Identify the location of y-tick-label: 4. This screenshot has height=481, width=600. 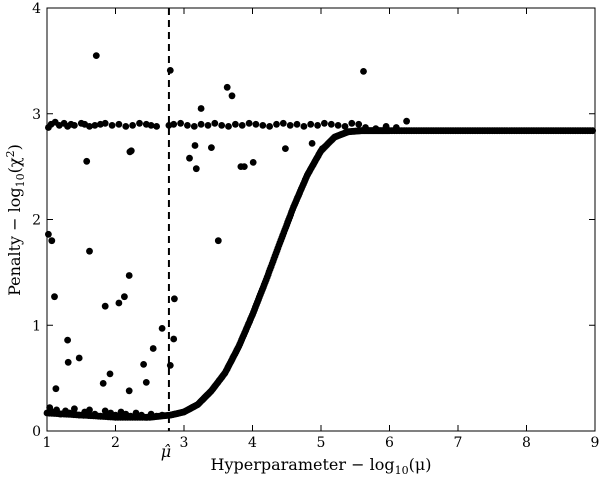
(36, 9).